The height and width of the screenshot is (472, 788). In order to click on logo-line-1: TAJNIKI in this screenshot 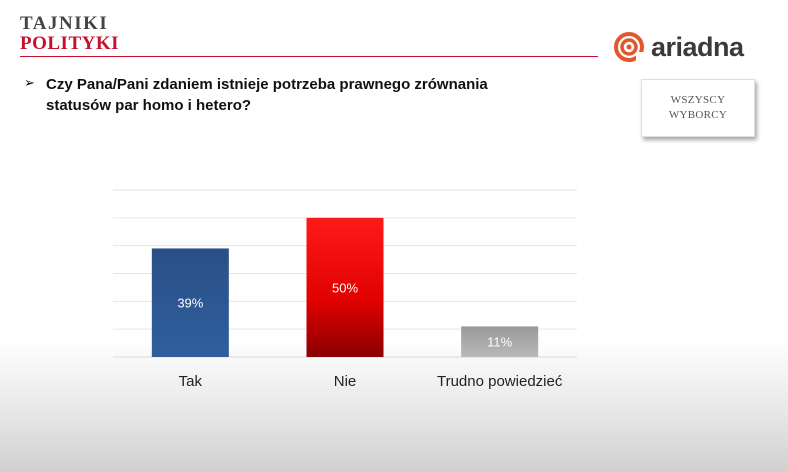, I will do `click(64, 23)`.